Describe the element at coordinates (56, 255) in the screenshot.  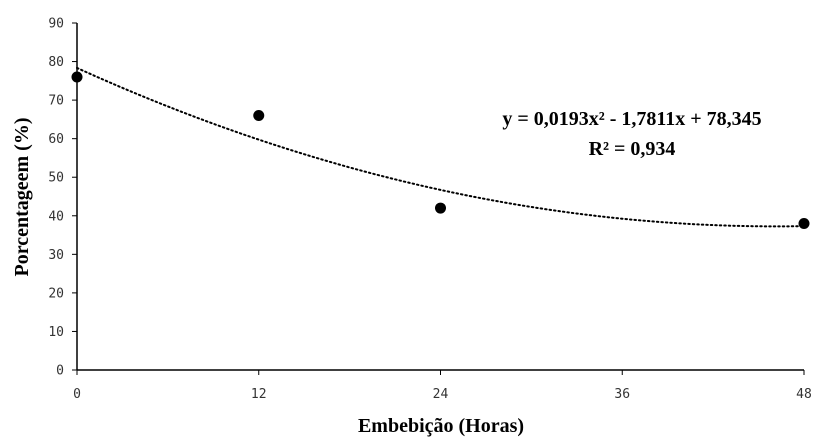
I see `y-tick-label: 30` at that location.